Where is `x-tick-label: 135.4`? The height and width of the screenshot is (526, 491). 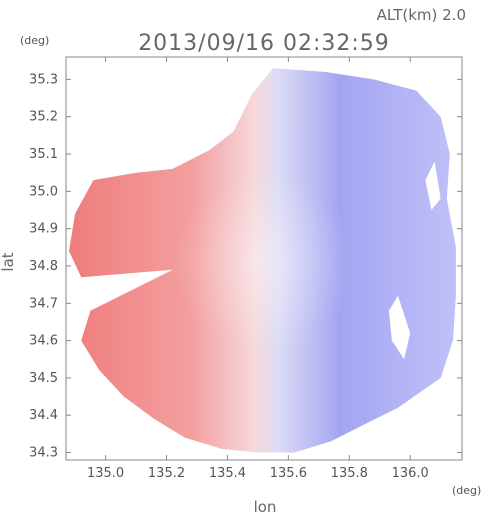
x-tick-label: 135.4 is located at coordinates (227, 473).